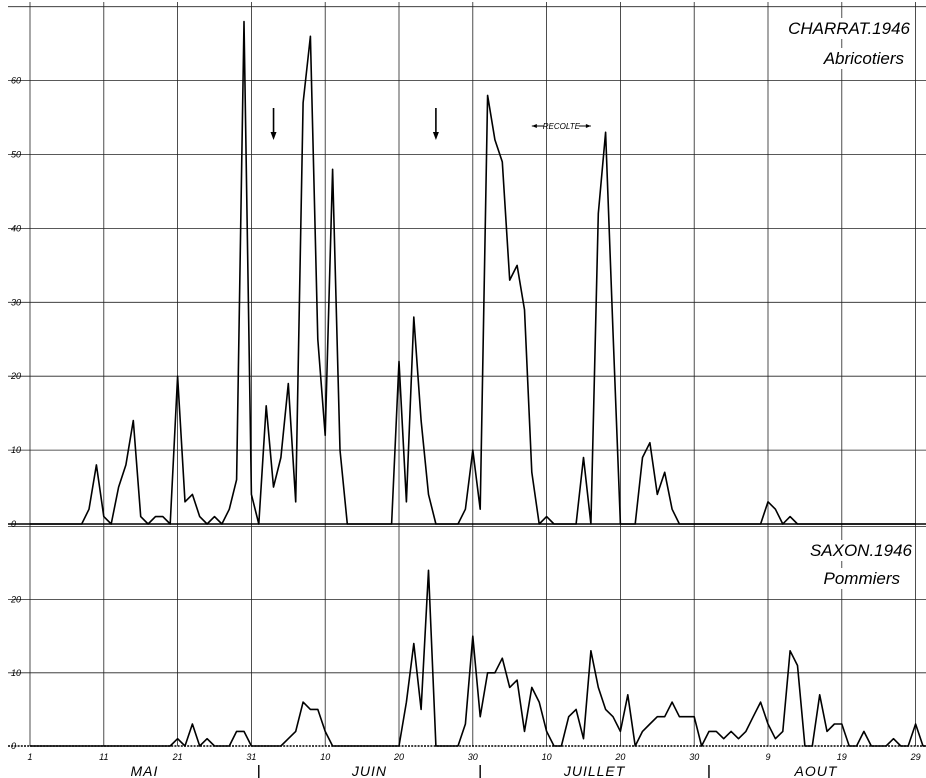 This screenshot has width=926, height=778. I want to click on harvest-annotation-label: RECOLTE, so click(562, 126).